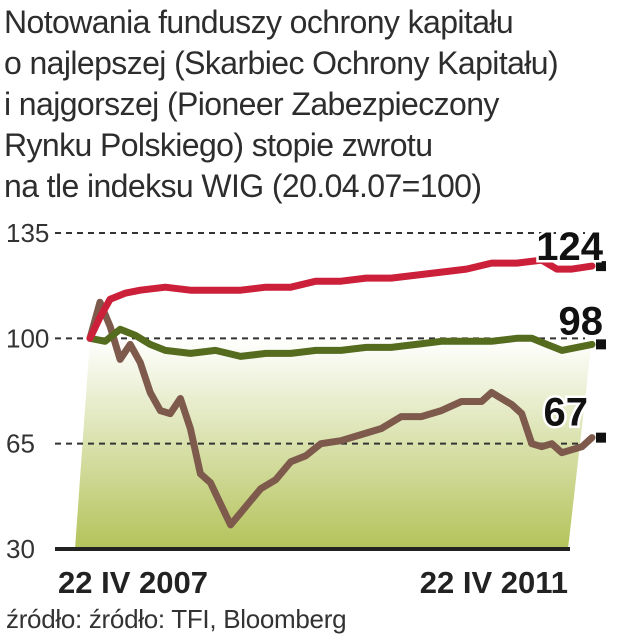 Image resolution: width=623 pixels, height=640 pixels. Describe the element at coordinates (176, 619) in the screenshot. I see `source-note: źródło: źródło: TFI, Bloomberg` at that location.